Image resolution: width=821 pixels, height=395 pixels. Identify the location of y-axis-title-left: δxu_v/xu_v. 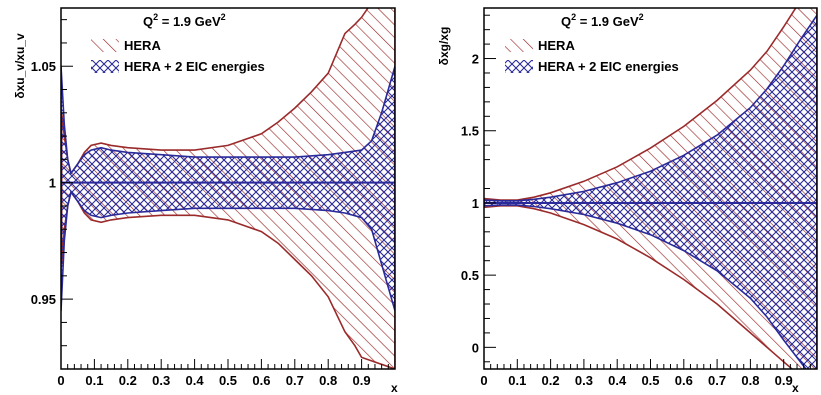
(20, 66).